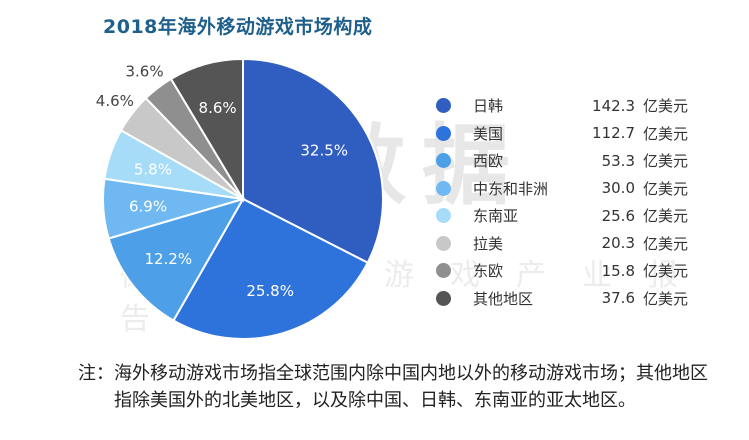 Image resolution: width=749 pixels, height=440 pixels. What do you see at coordinates (581, 216) in the screenshot?
I see `legend-item: 东南亚 25.6 亿美元` at bounding box center [581, 216].